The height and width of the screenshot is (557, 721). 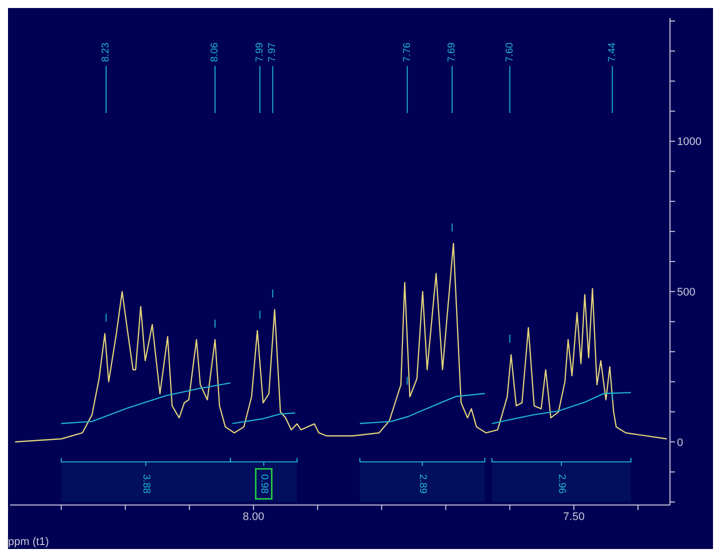 I want to click on ref-line-label: 7.69, so click(x=452, y=52).